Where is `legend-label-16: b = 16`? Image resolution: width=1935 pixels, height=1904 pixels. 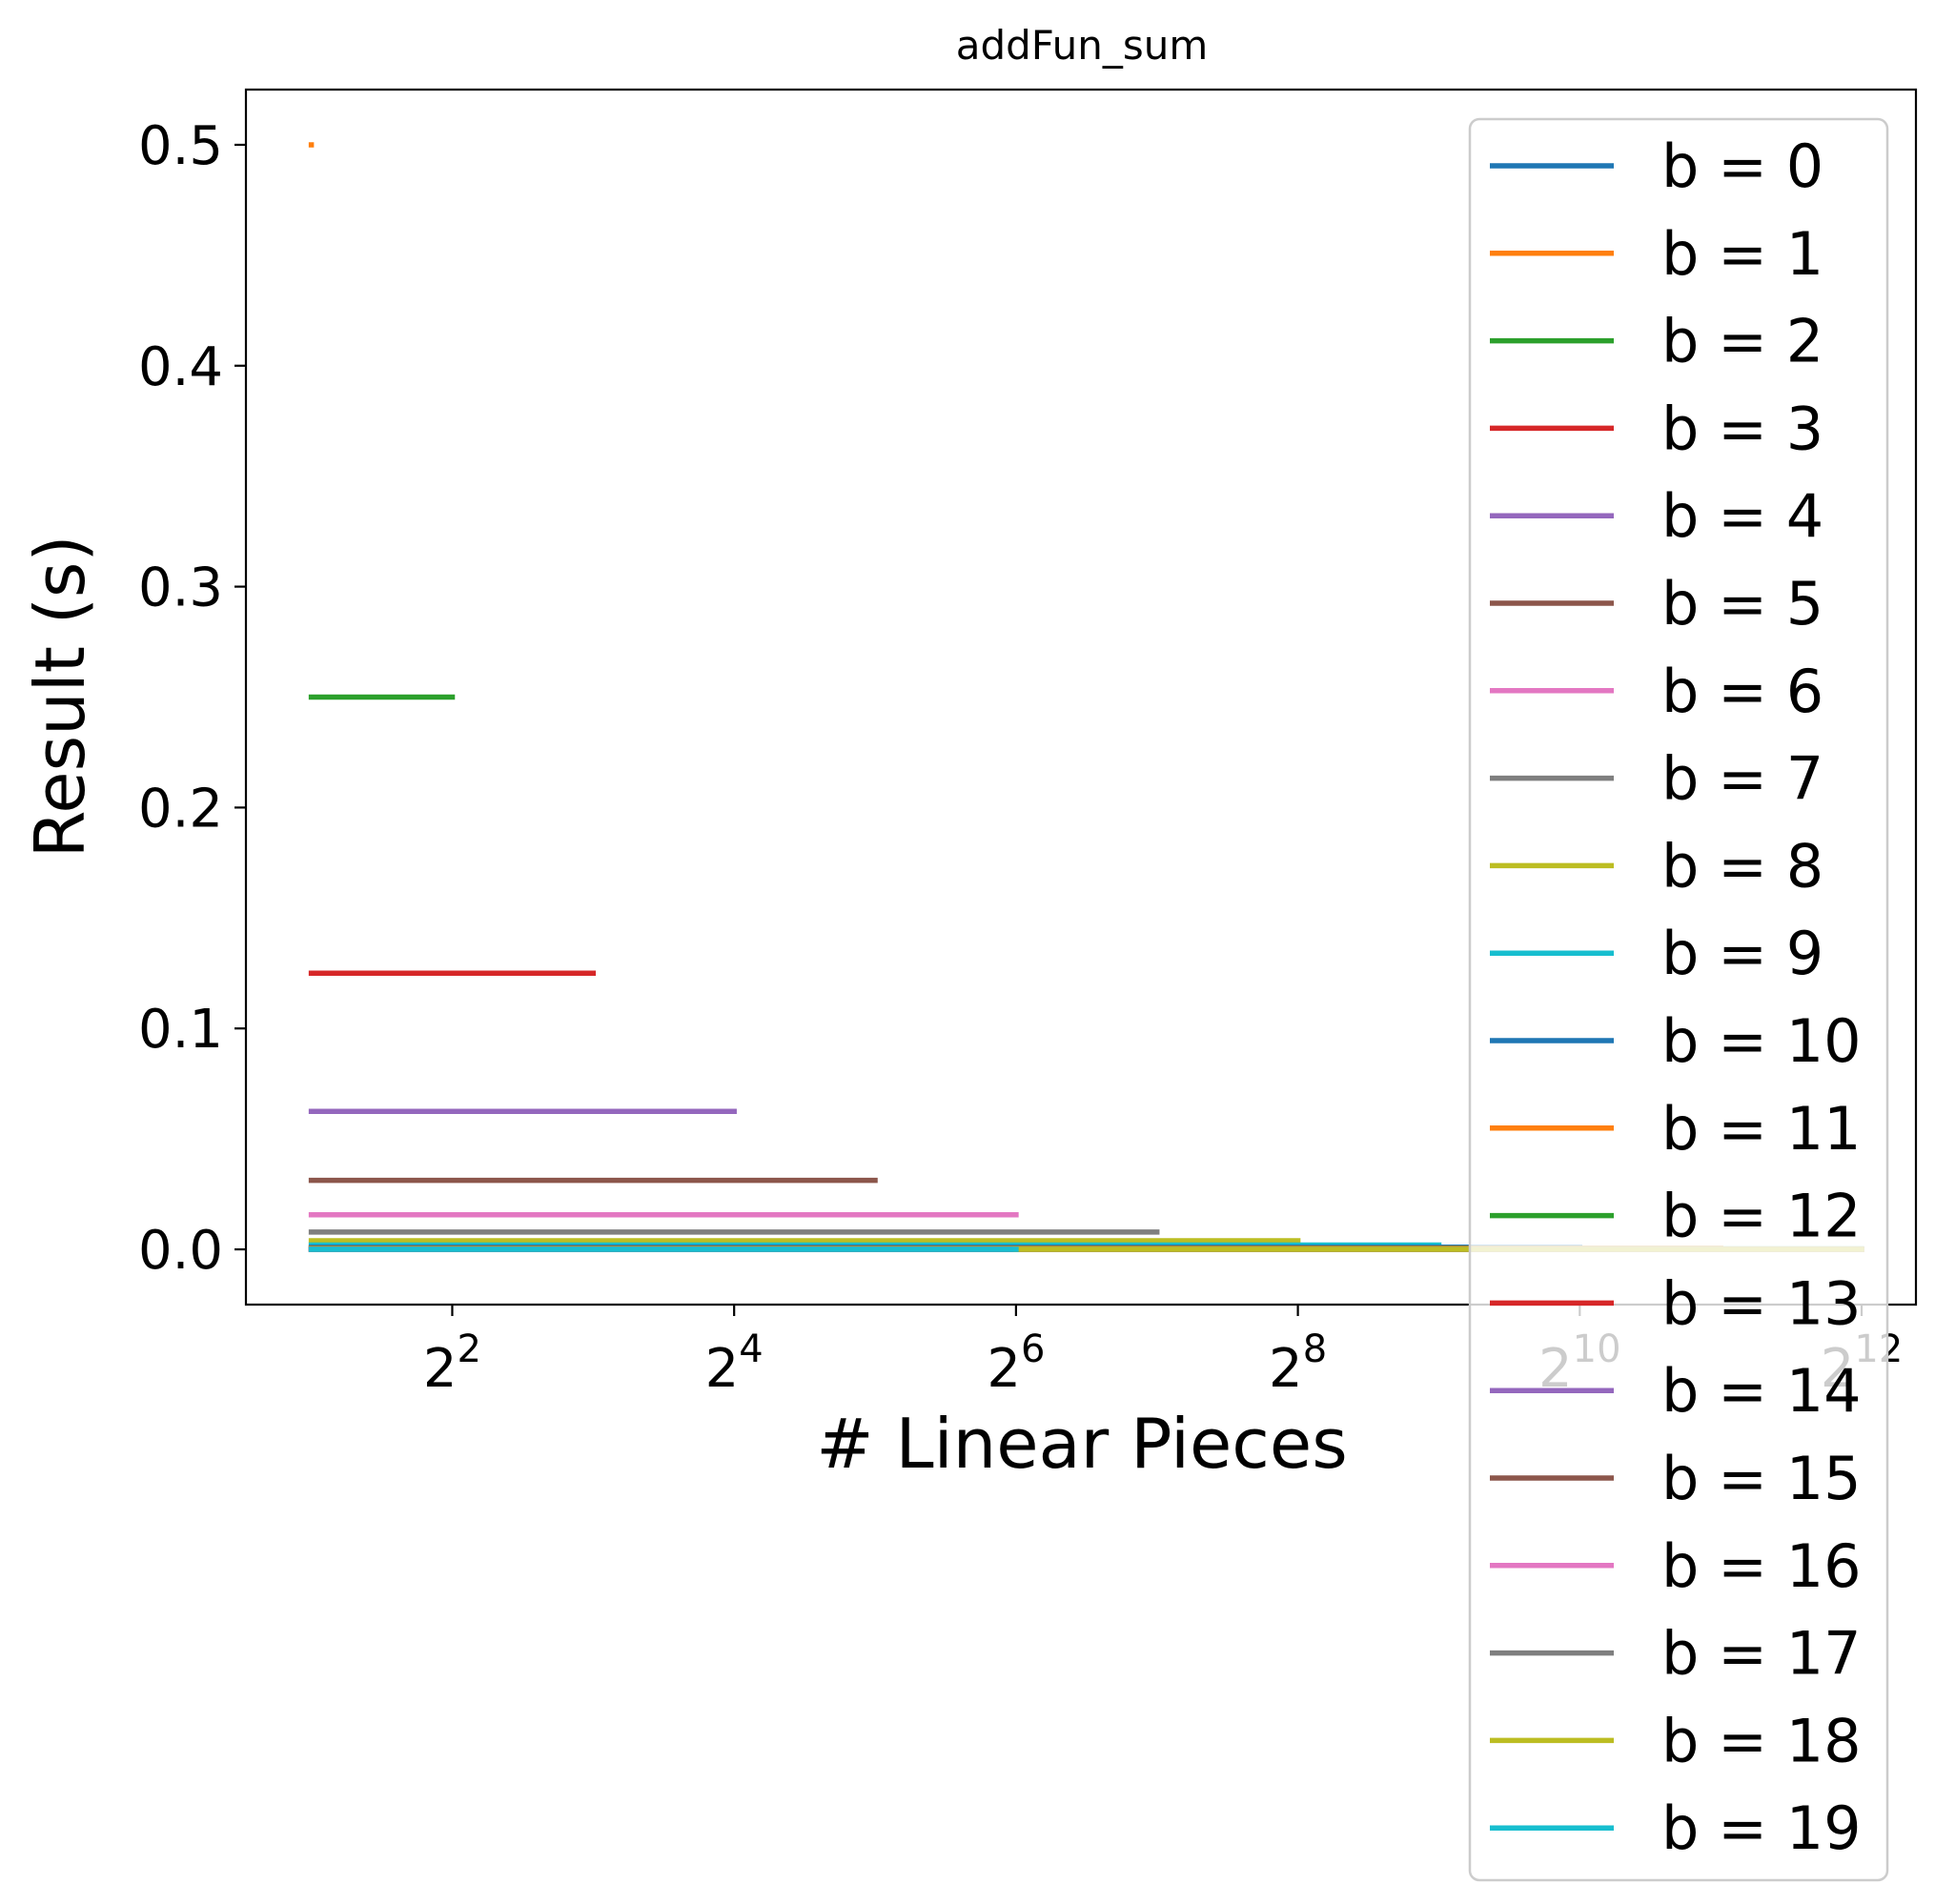
legend-label-16: b = 16 is located at coordinates (1761, 1566).